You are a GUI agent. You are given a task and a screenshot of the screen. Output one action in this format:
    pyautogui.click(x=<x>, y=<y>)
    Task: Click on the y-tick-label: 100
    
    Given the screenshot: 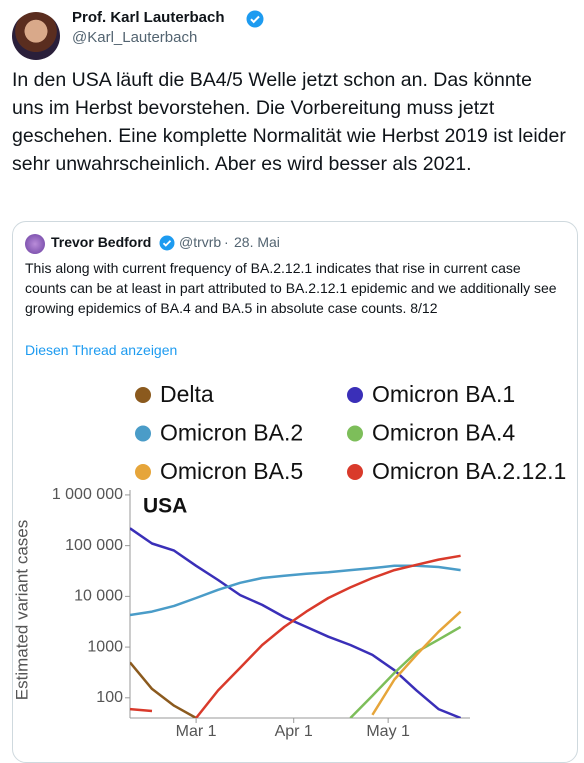 What is the action you would take?
    pyautogui.click(x=109, y=697)
    